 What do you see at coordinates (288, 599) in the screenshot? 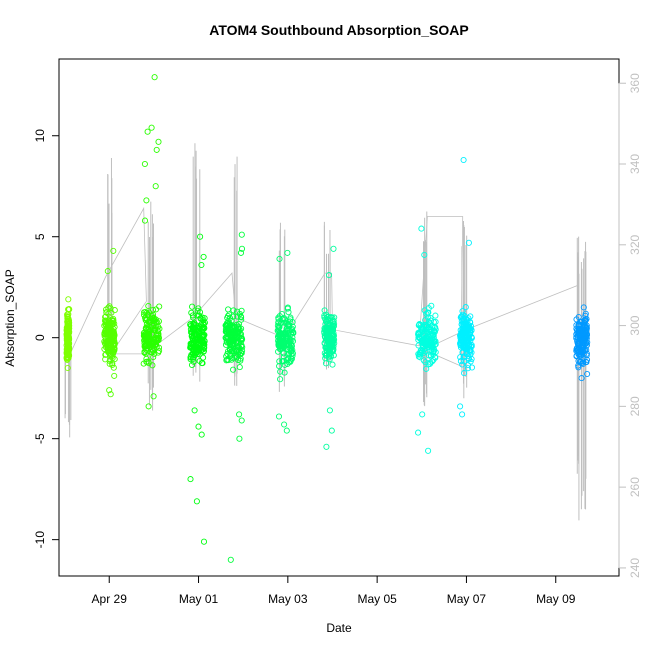
I see `x-tick-label: May 03` at bounding box center [288, 599].